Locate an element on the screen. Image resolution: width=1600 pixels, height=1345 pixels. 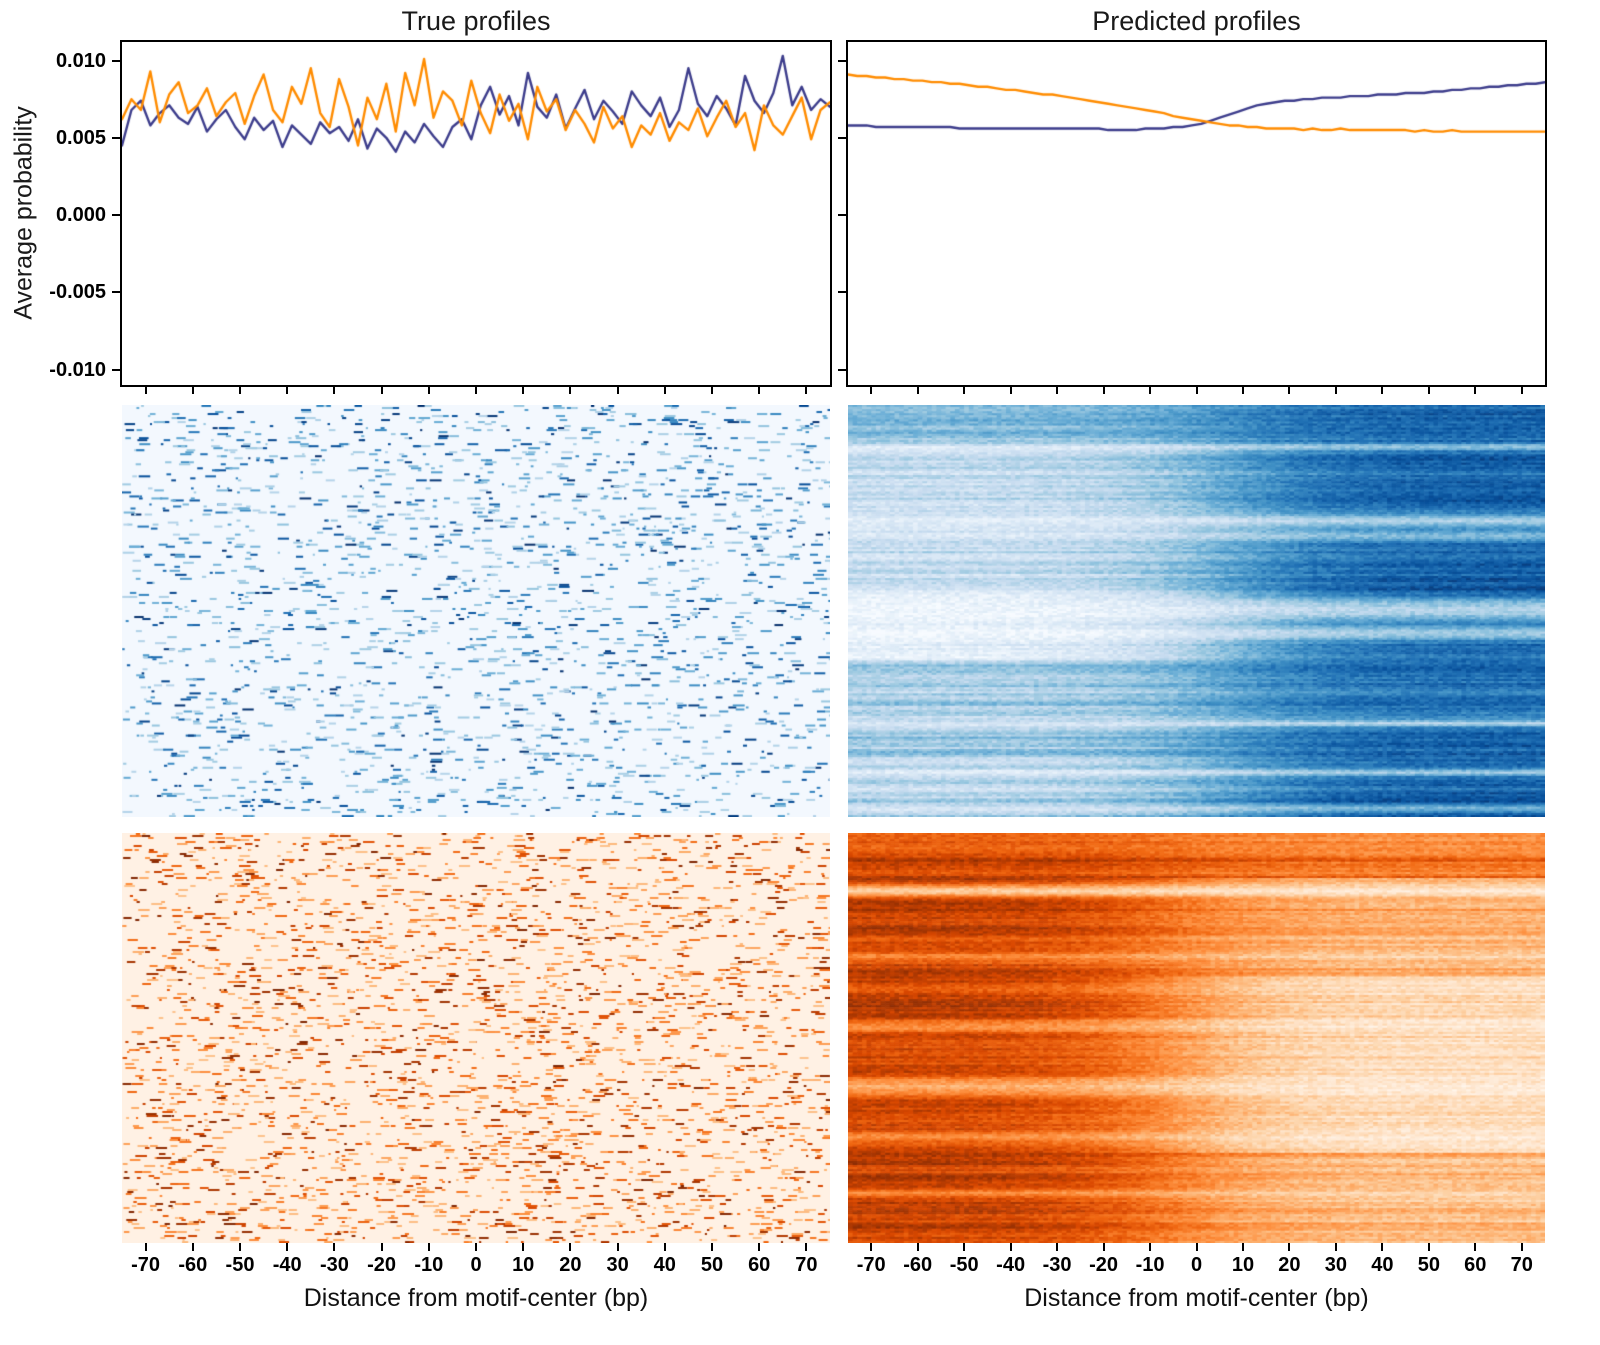
title-true-profiles: True profiles is located at coordinates (476, 21).